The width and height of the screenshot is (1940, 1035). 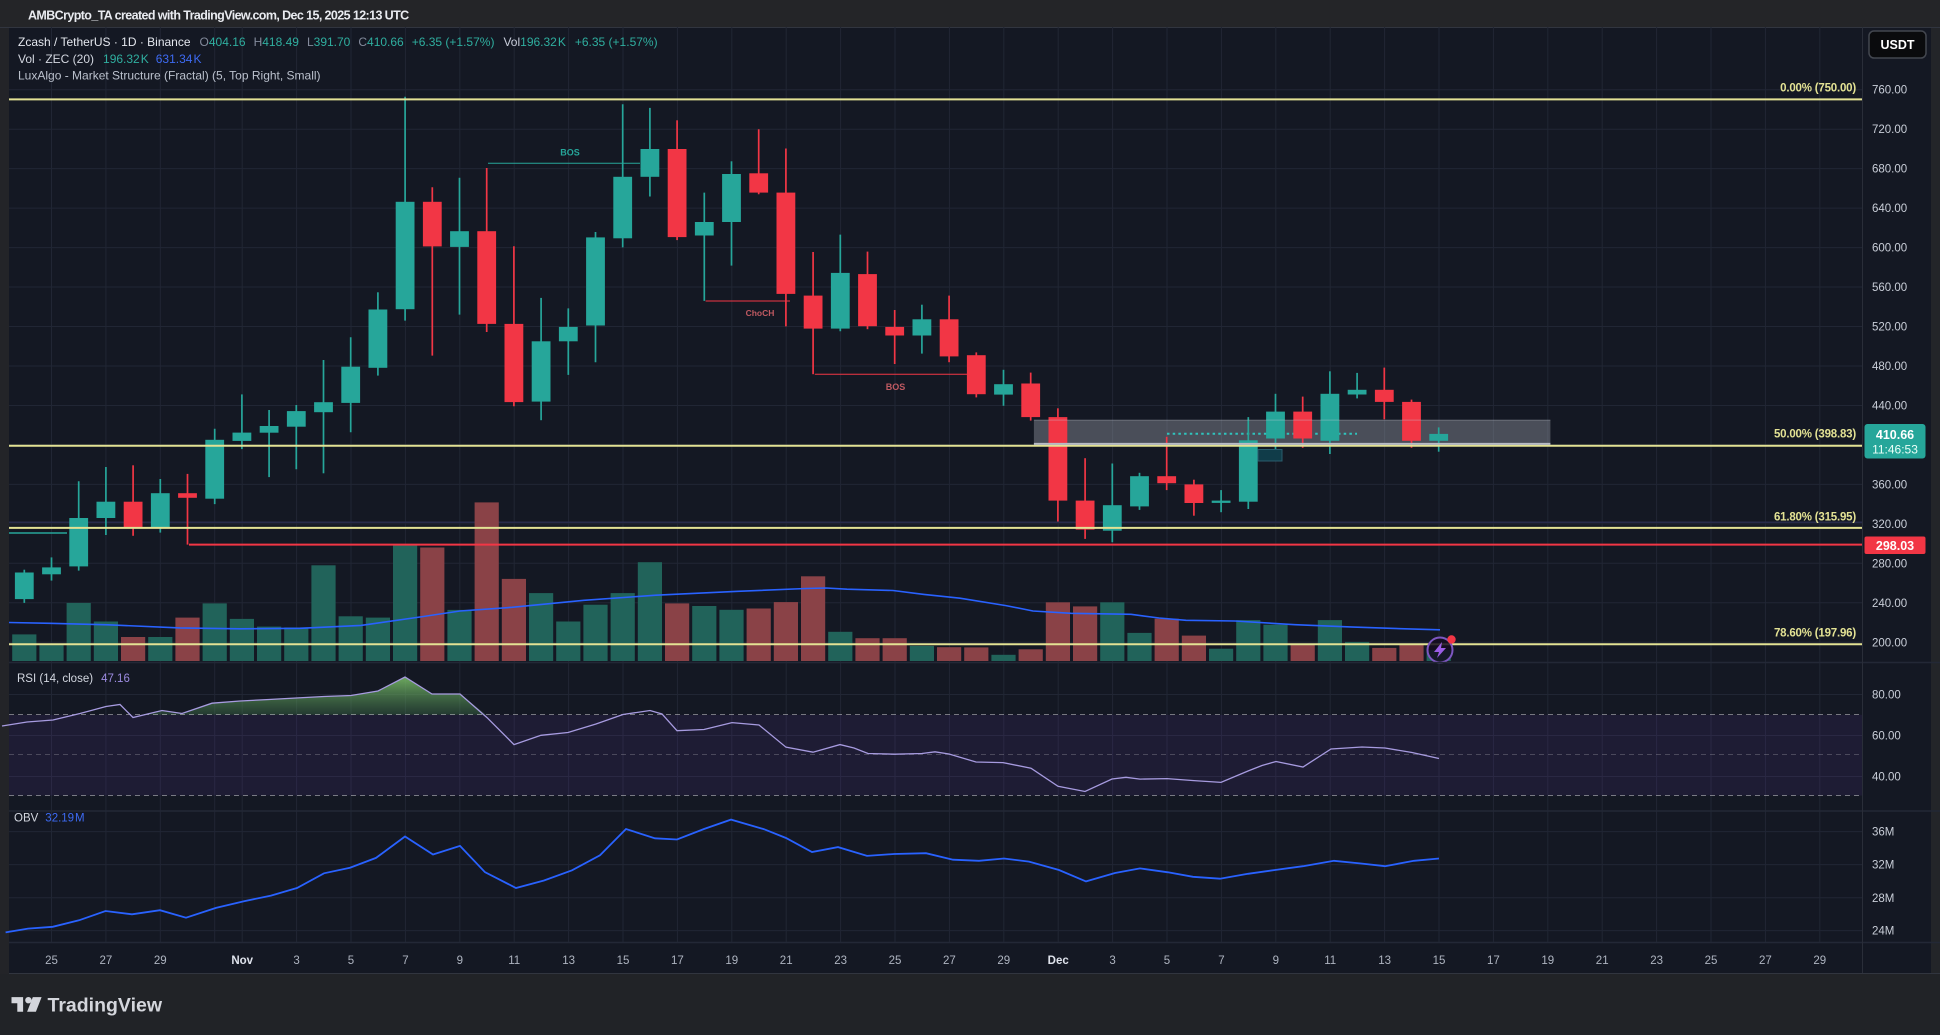 I want to click on svg-text: 60.00, so click(x=1886, y=737).